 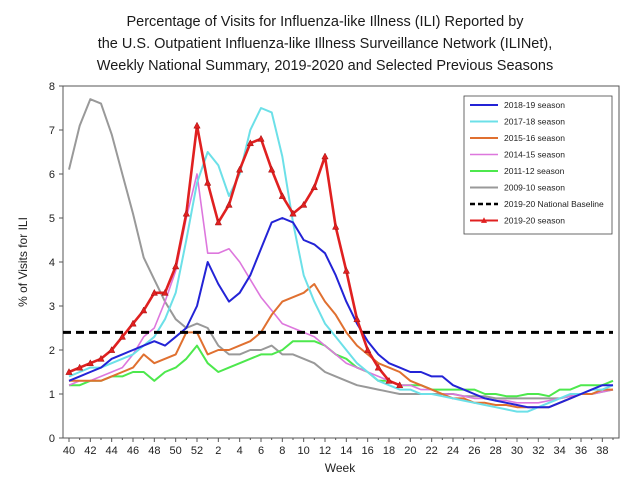 I want to click on x-tick-label: 42, so click(x=90, y=451).